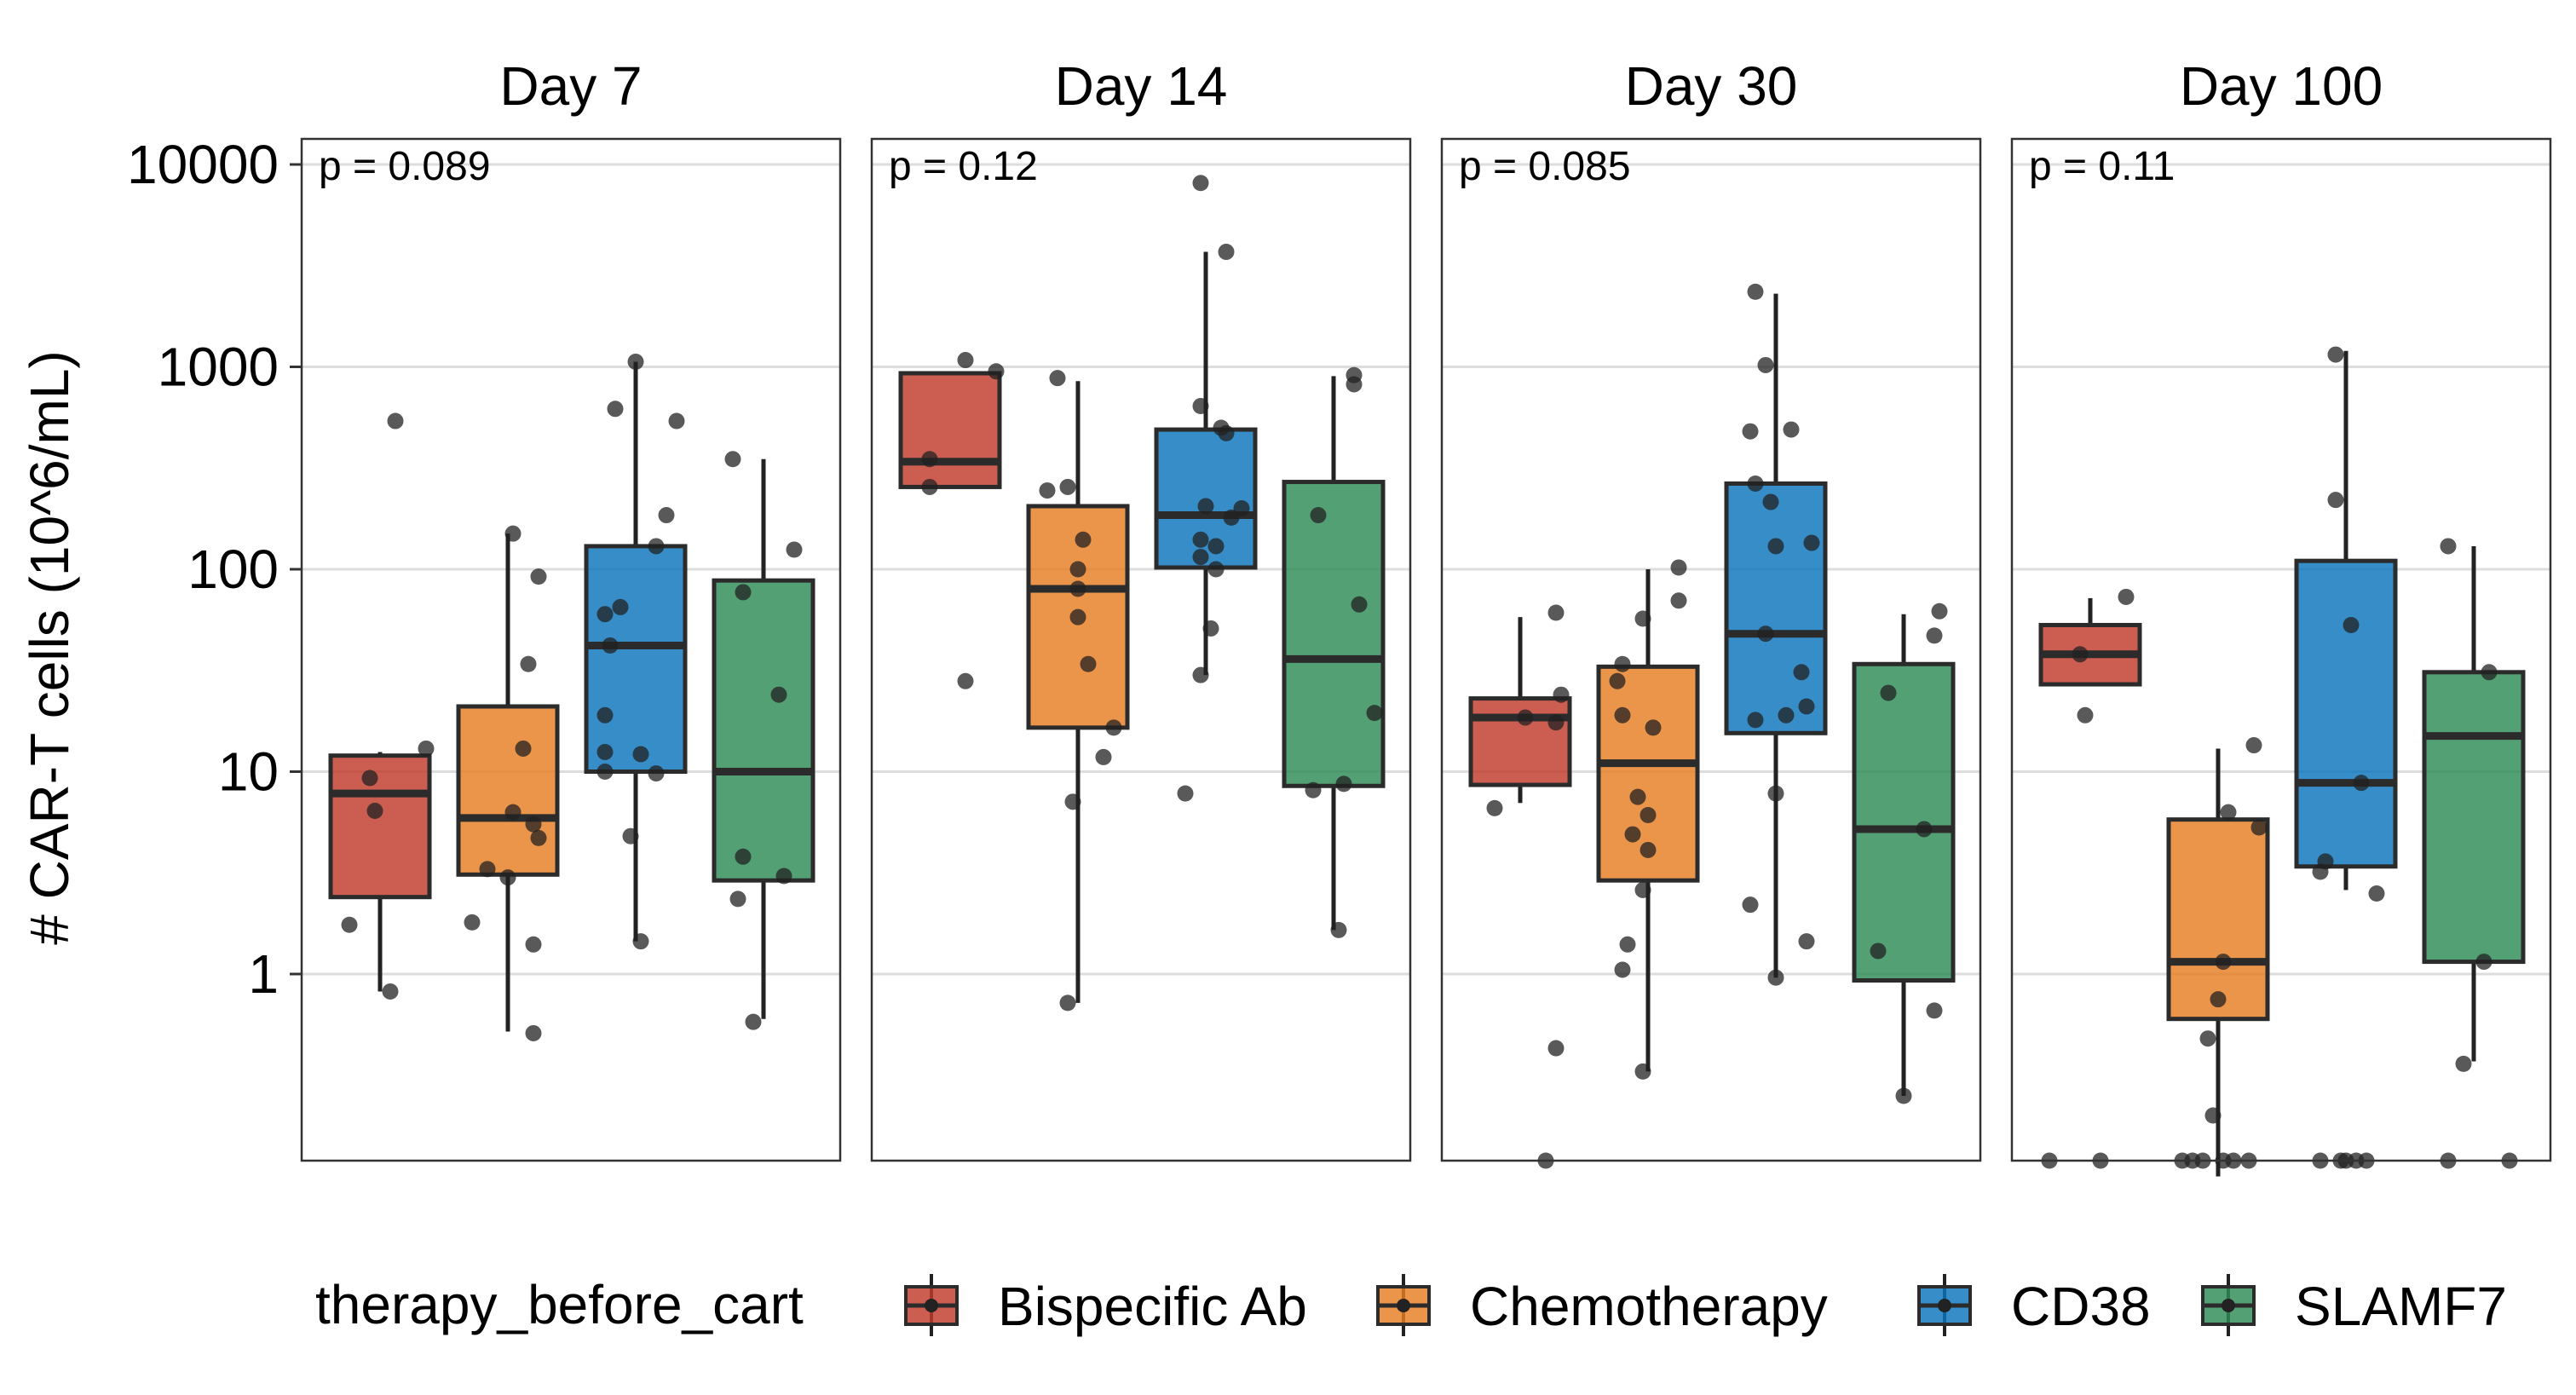  Describe the element at coordinates (570, 86) in the screenshot. I see `panel-title: Day 7` at that location.